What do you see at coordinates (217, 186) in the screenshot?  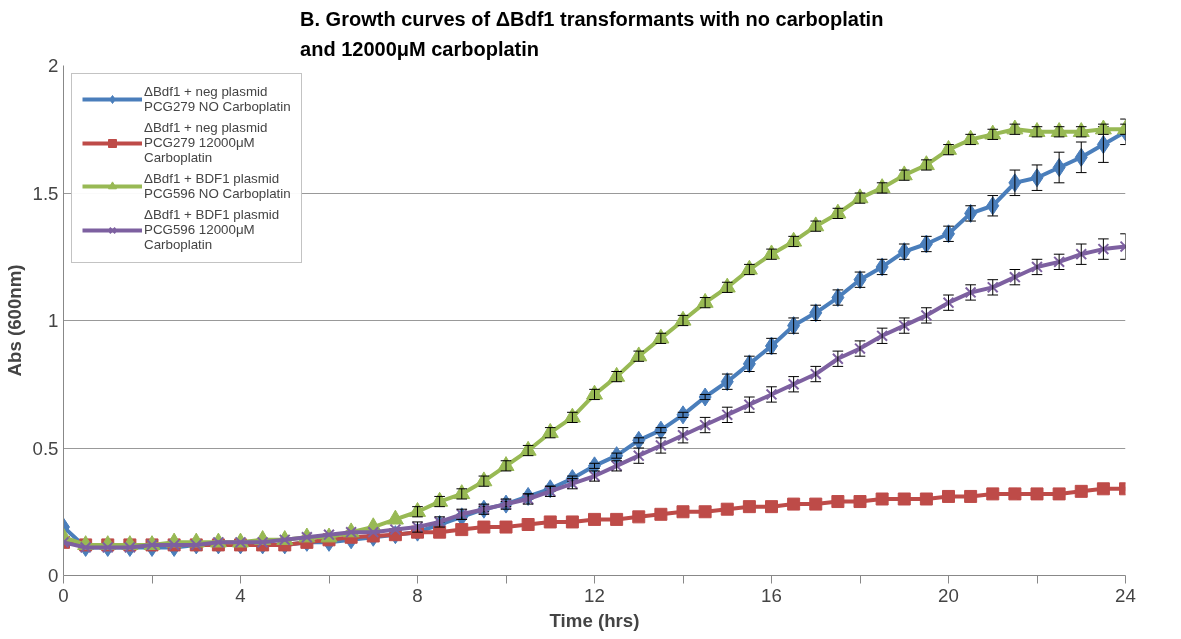 I see `legend-label: ΔBdf1 + BDF1 plasmid PCG596 NO Carboplatin` at bounding box center [217, 186].